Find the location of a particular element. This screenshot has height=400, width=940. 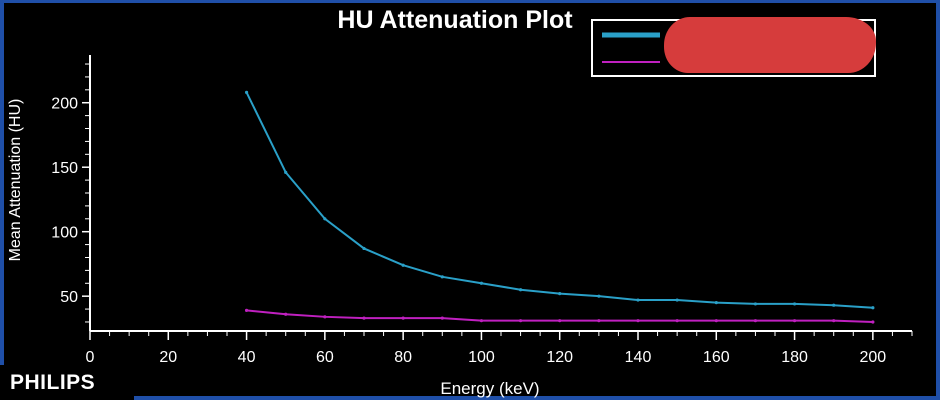

legend-redaction is located at coordinates (770, 45).